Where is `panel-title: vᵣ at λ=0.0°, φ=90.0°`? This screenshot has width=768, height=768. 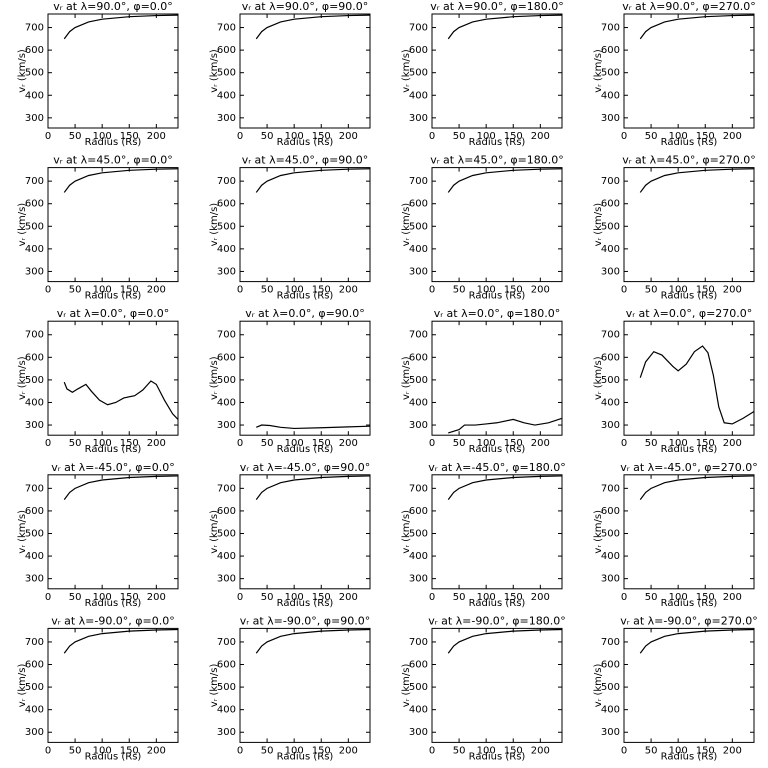 panel-title: vᵣ at λ=0.0°, φ=90.0° is located at coordinates (305, 313).